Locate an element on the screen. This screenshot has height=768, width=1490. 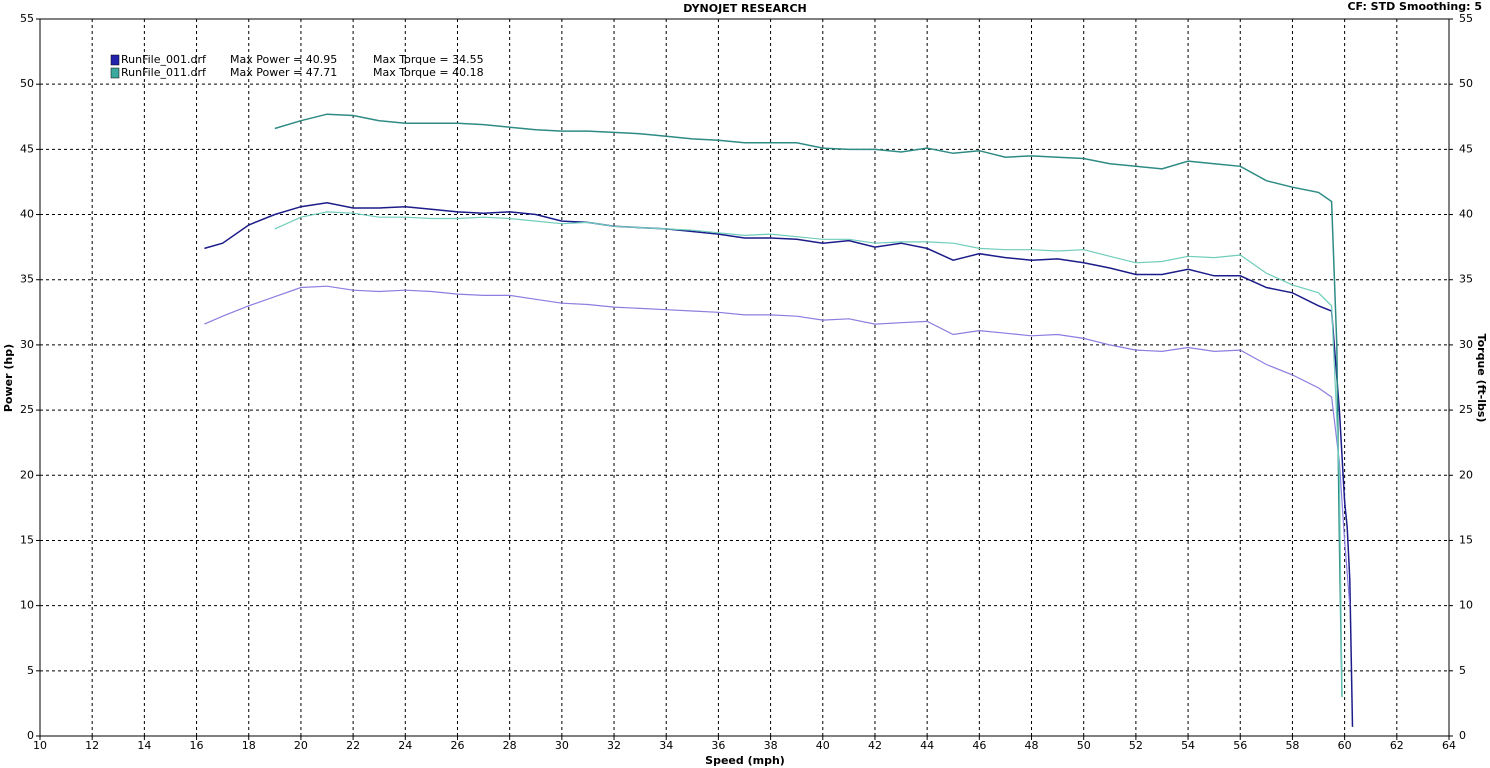
y-tick-label: 30 is located at coordinates (27, 344).